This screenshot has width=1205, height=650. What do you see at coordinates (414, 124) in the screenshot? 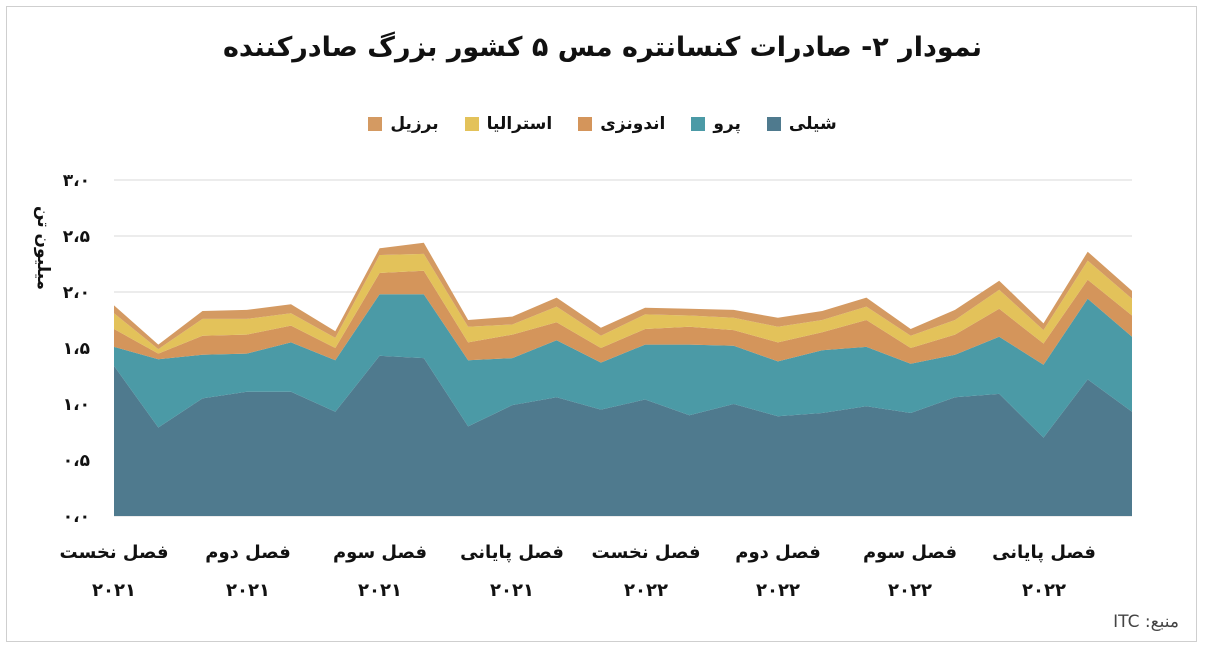
I see `legend-label: برزیل` at bounding box center [414, 124].